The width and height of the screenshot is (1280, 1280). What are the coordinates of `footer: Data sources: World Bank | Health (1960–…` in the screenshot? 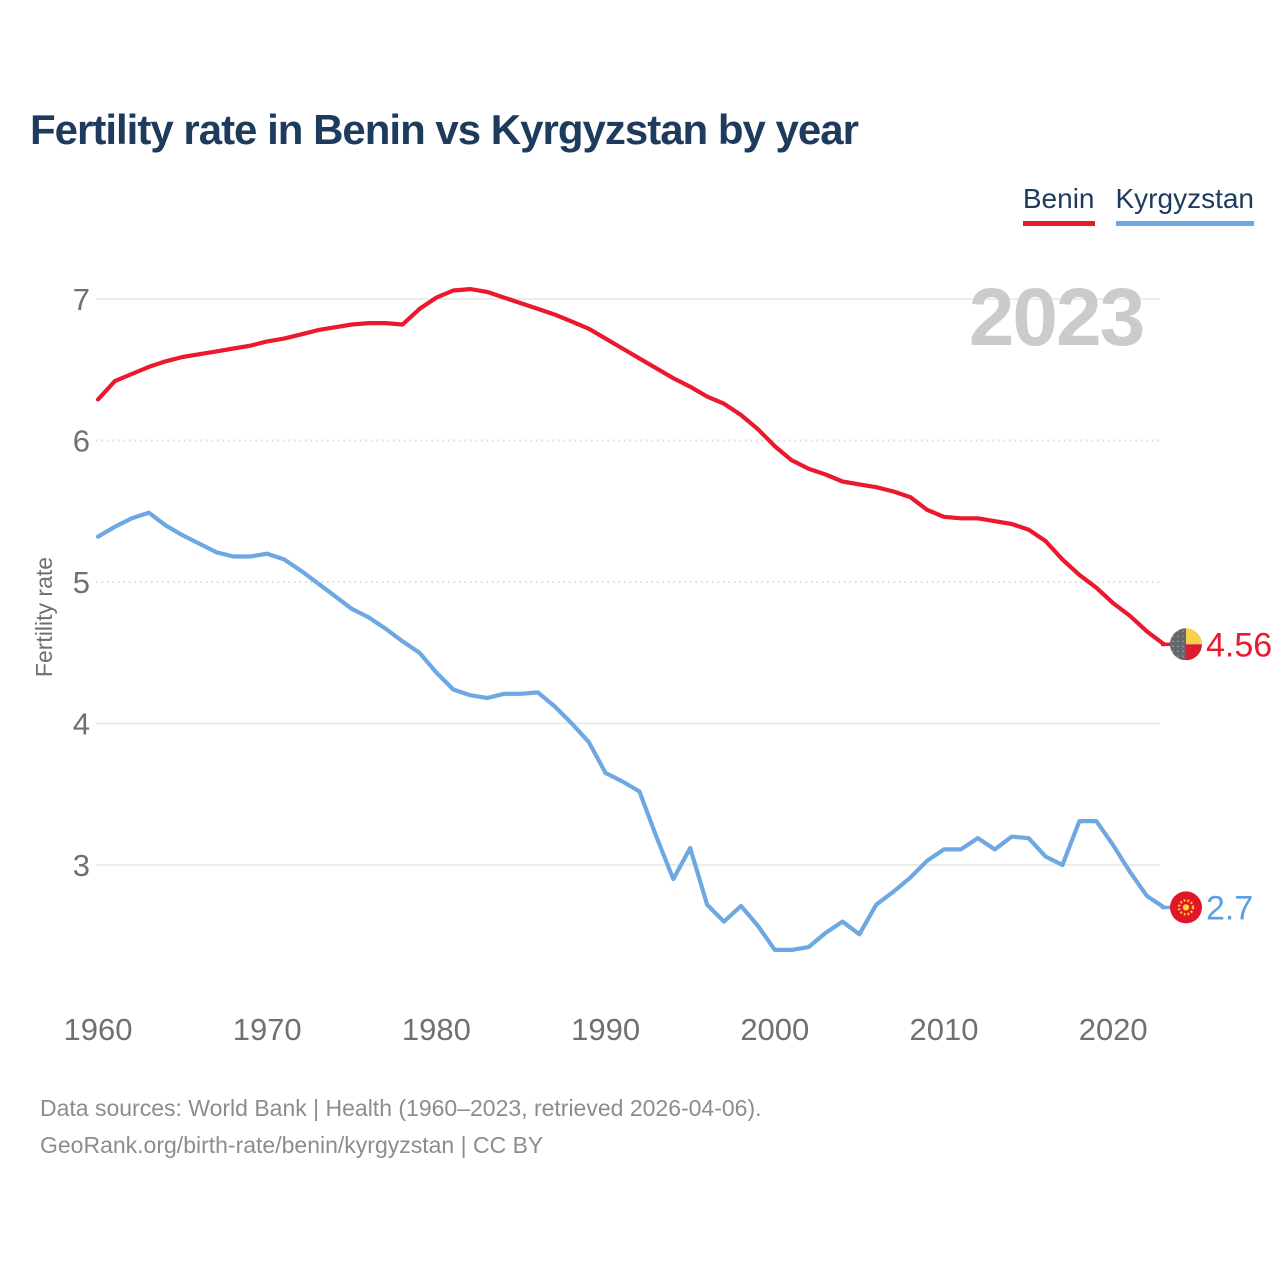 It's located at (401, 1127).